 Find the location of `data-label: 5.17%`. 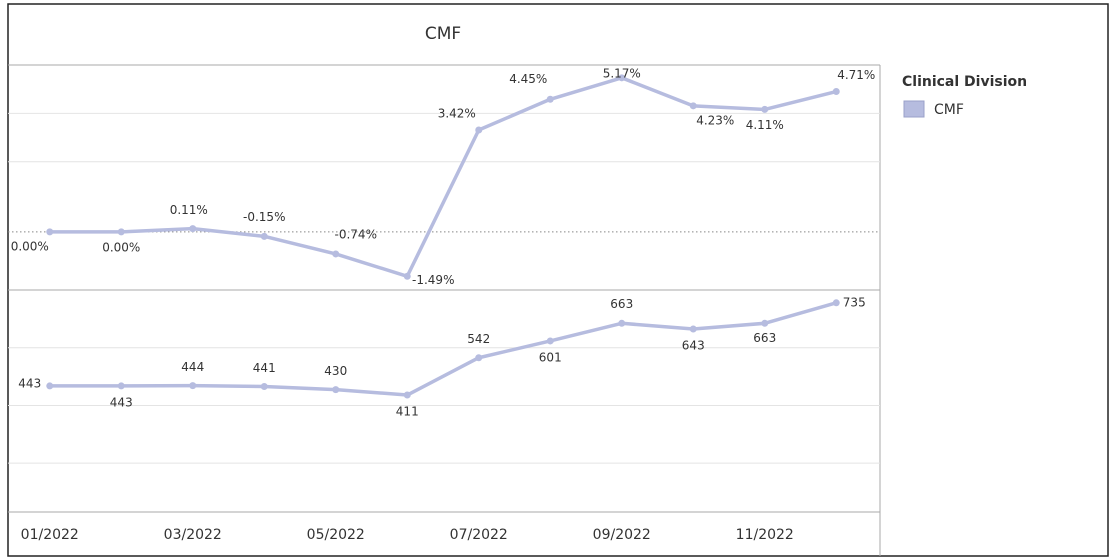

data-label: 5.17% is located at coordinates (622, 73).